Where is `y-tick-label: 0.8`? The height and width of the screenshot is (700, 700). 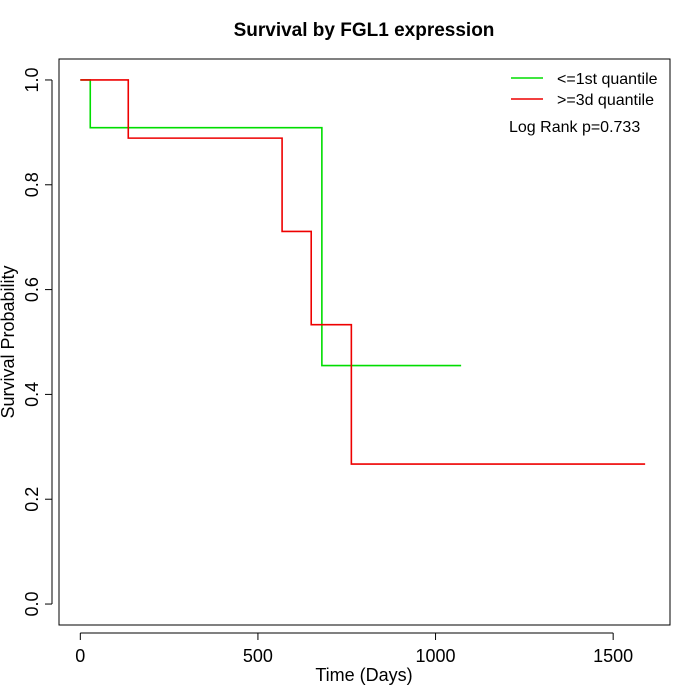 y-tick-label: 0.8 is located at coordinates (32, 184).